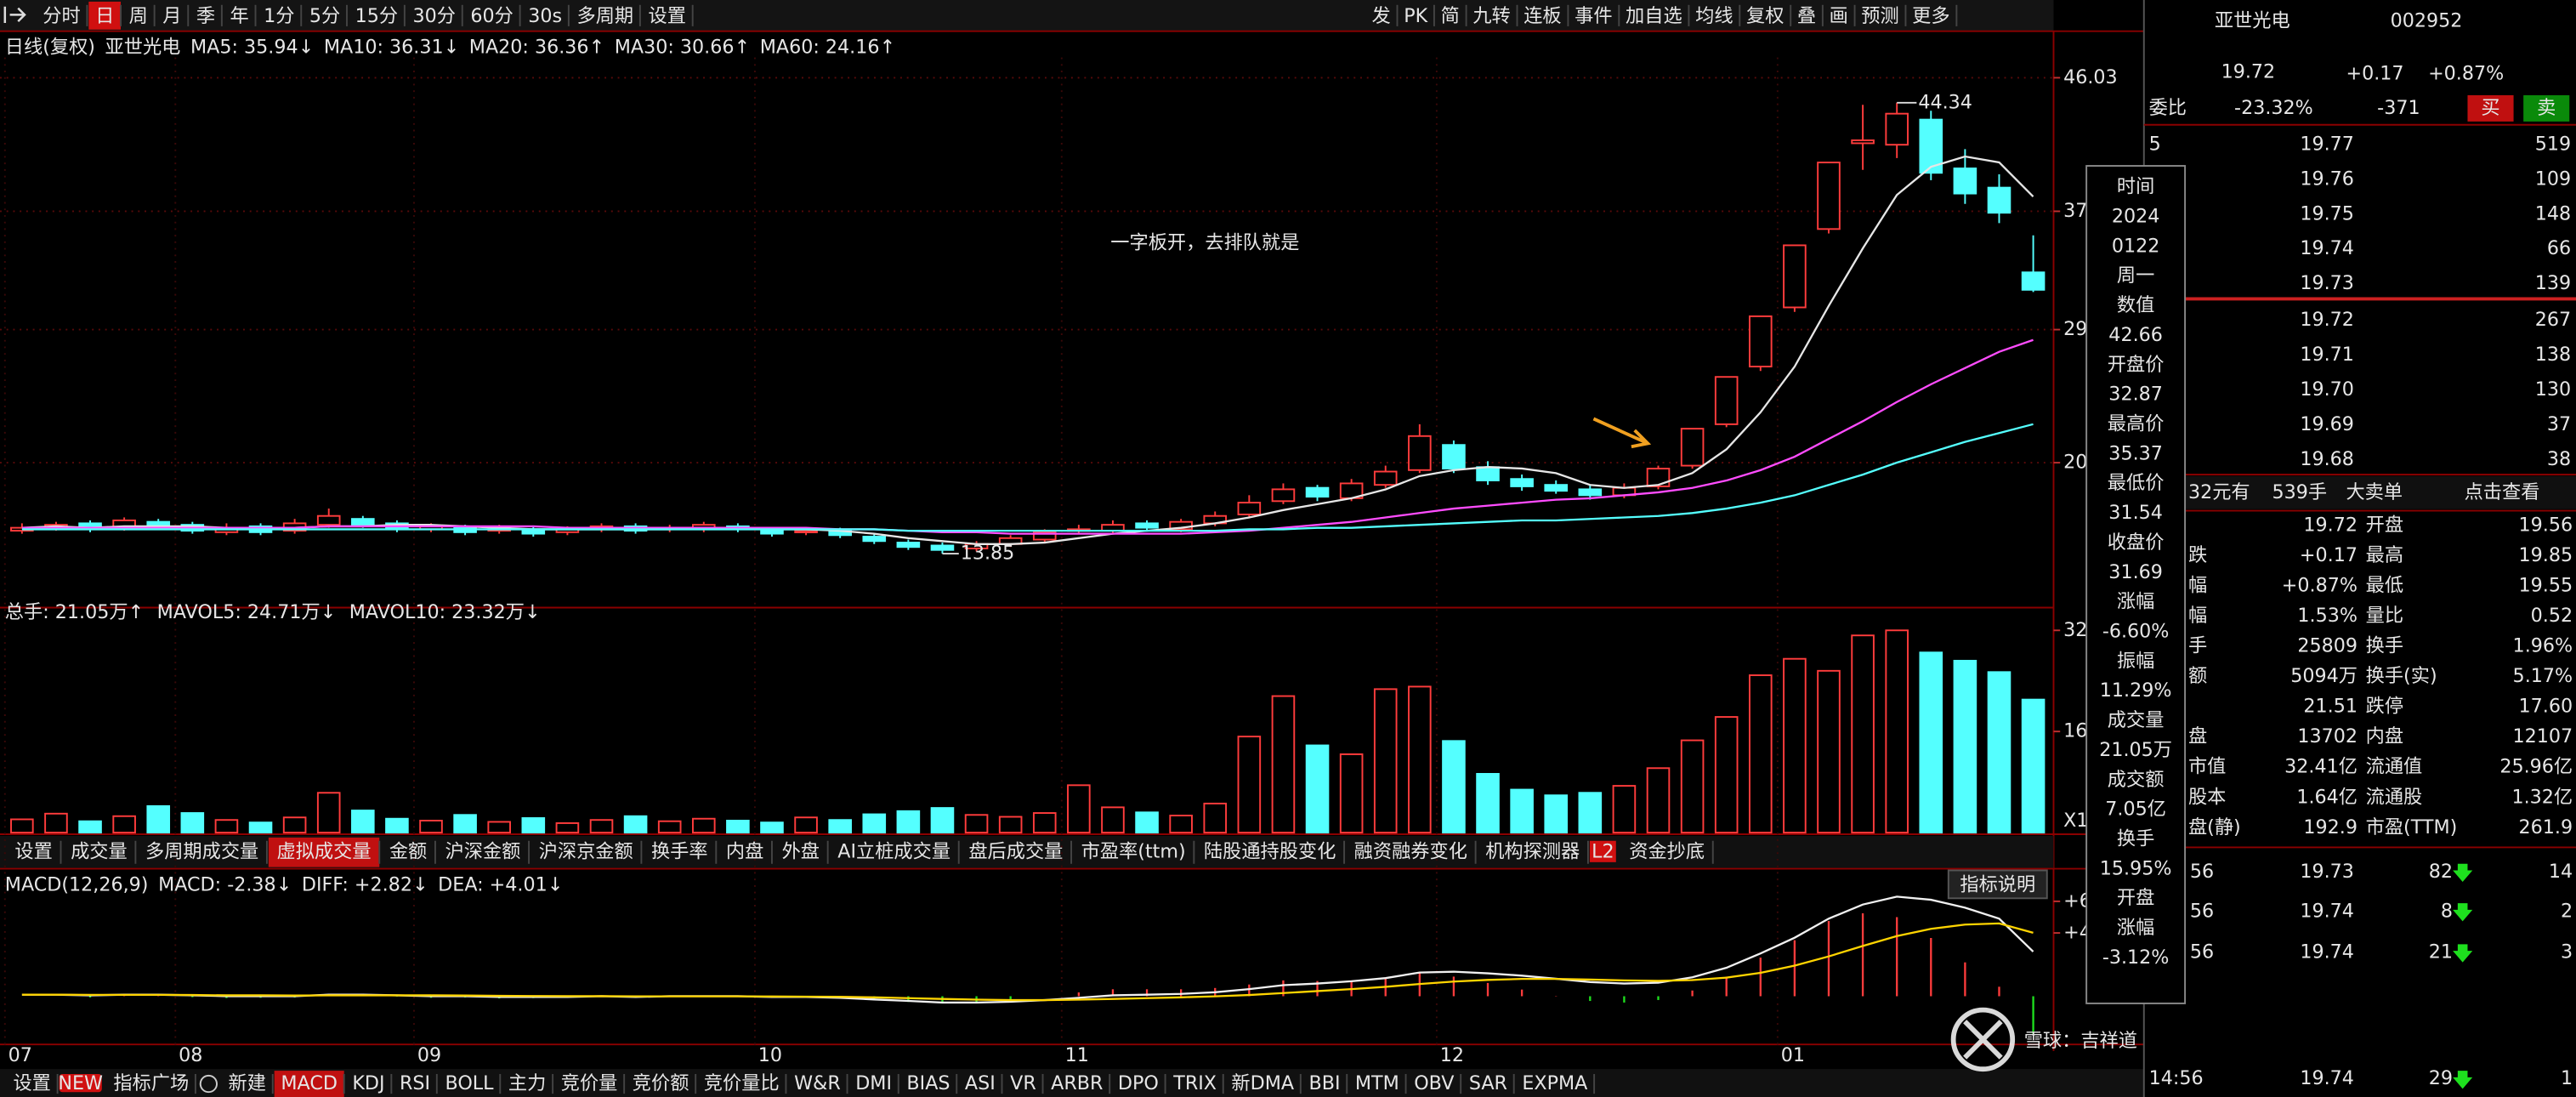 The height and width of the screenshot is (1097, 2576). What do you see at coordinates (32, 1083) in the screenshot?
I see `bottom-tab: 设置` at bounding box center [32, 1083].